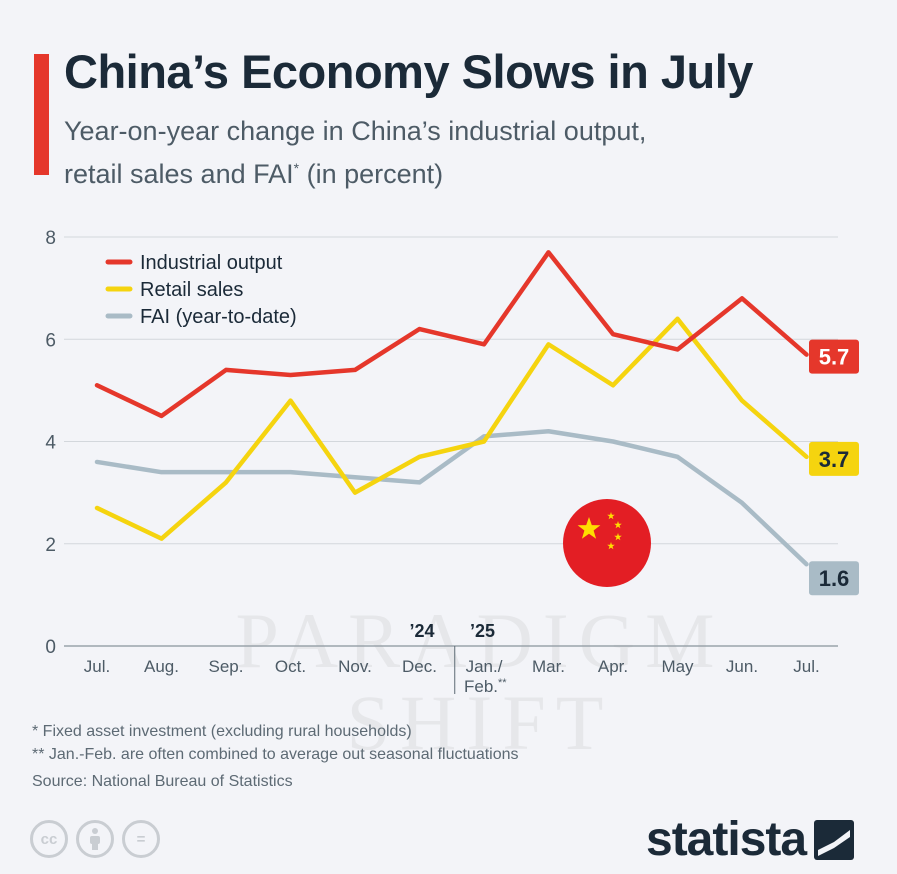  What do you see at coordinates (226, 666) in the screenshot?
I see `x-tick-label: Sep.` at bounding box center [226, 666].